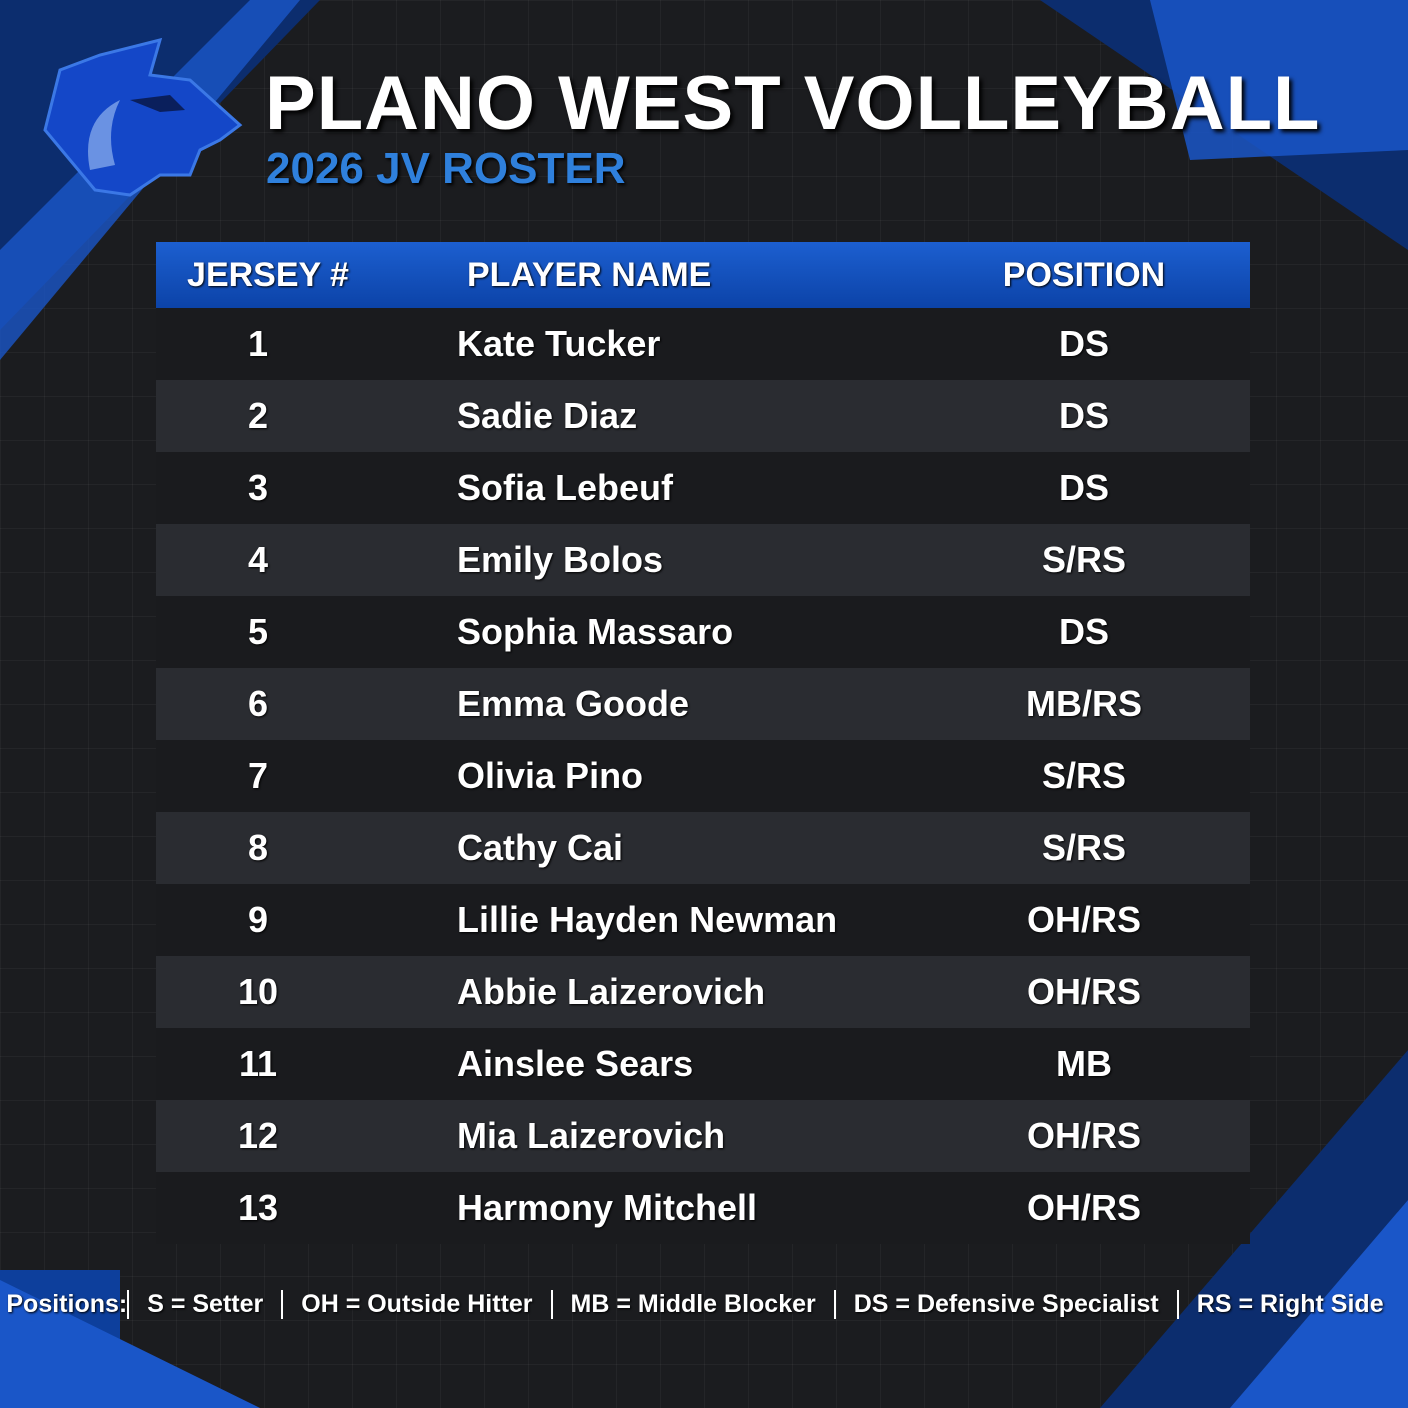 Image resolution: width=1408 pixels, height=1408 pixels. Describe the element at coordinates (560, 559) in the screenshot. I see `player-name: Emily Bolos` at that location.